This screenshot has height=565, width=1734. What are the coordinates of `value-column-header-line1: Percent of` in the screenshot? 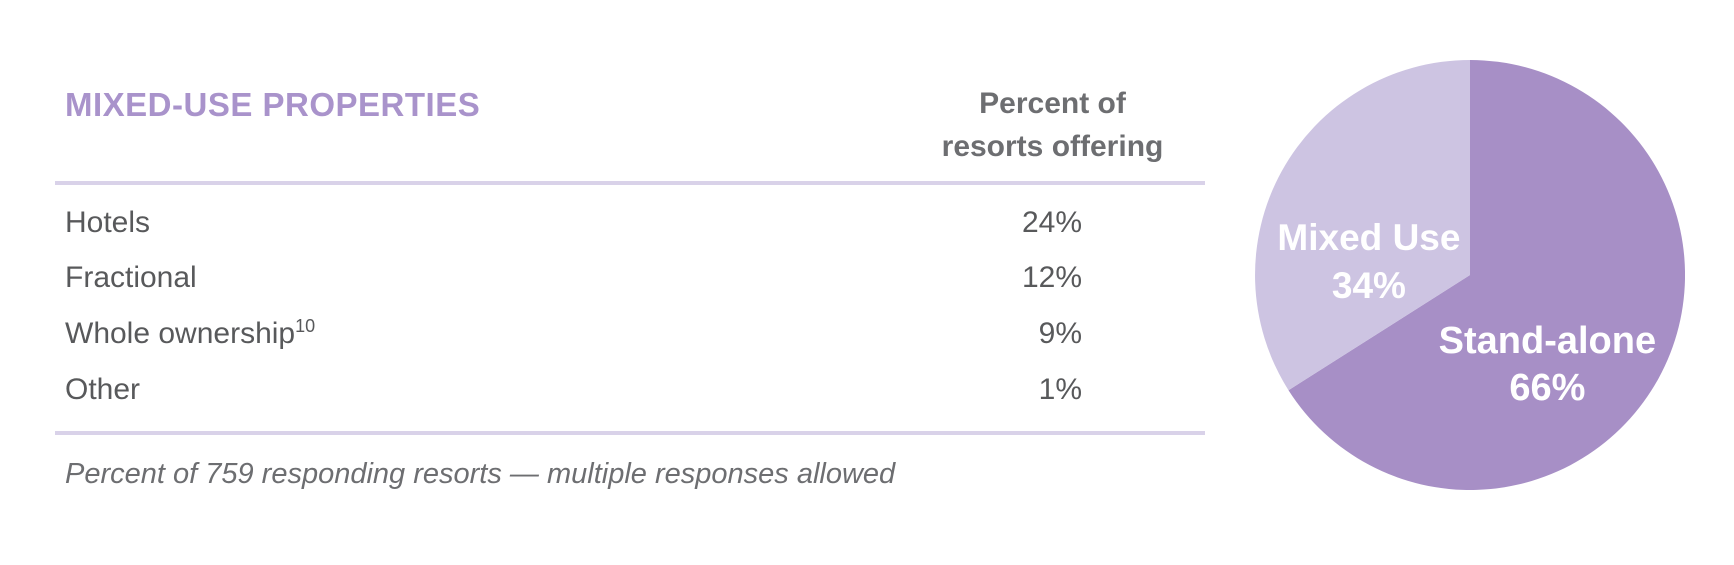 It's located at (1052, 103).